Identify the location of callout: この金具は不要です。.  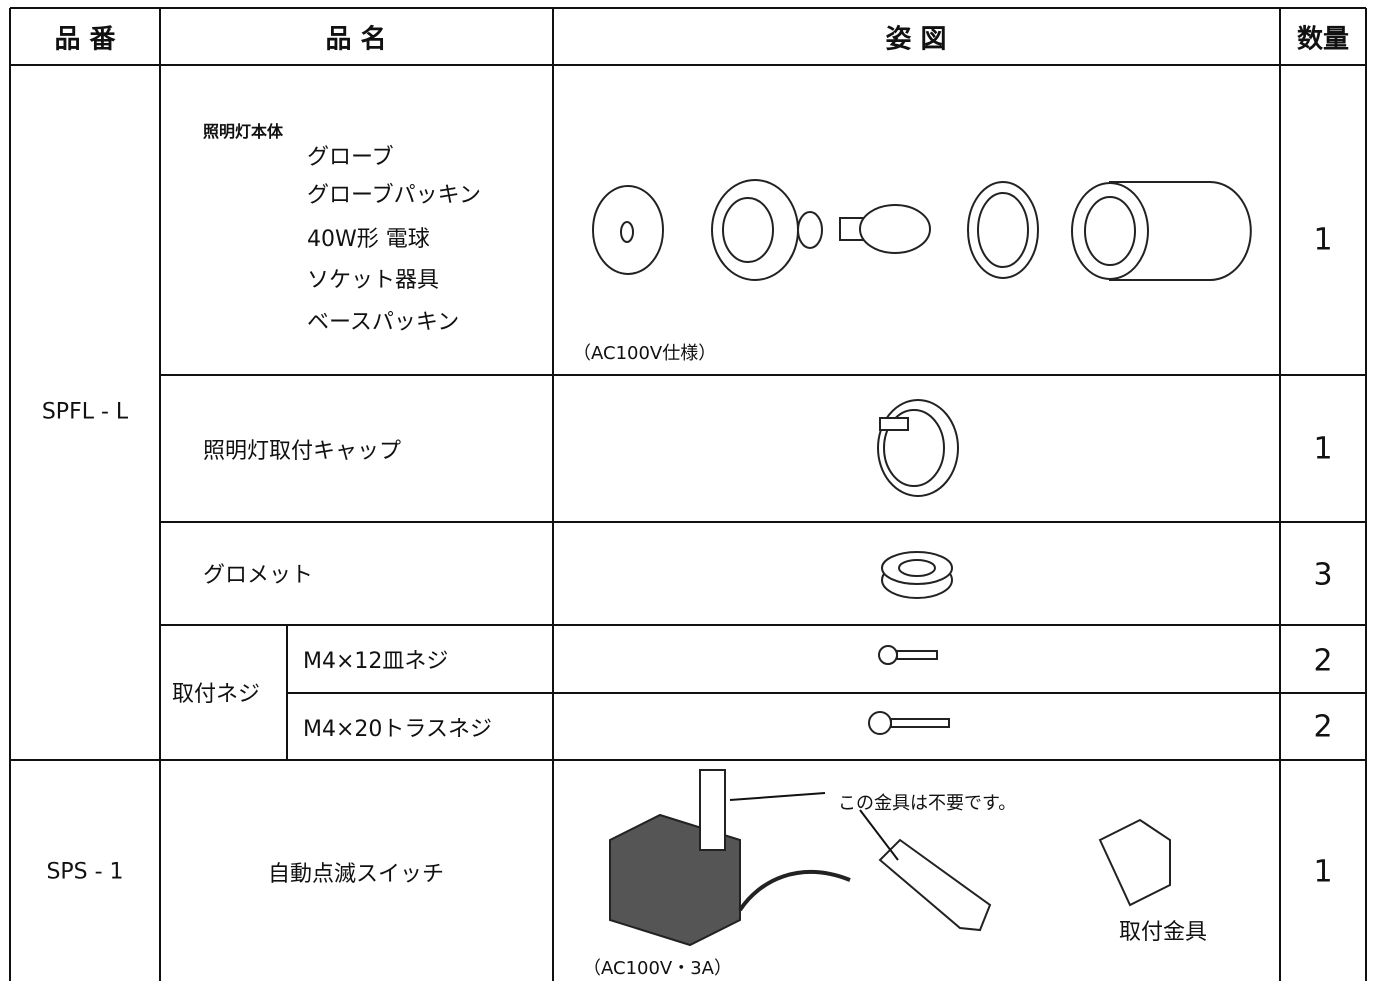
(927, 803).